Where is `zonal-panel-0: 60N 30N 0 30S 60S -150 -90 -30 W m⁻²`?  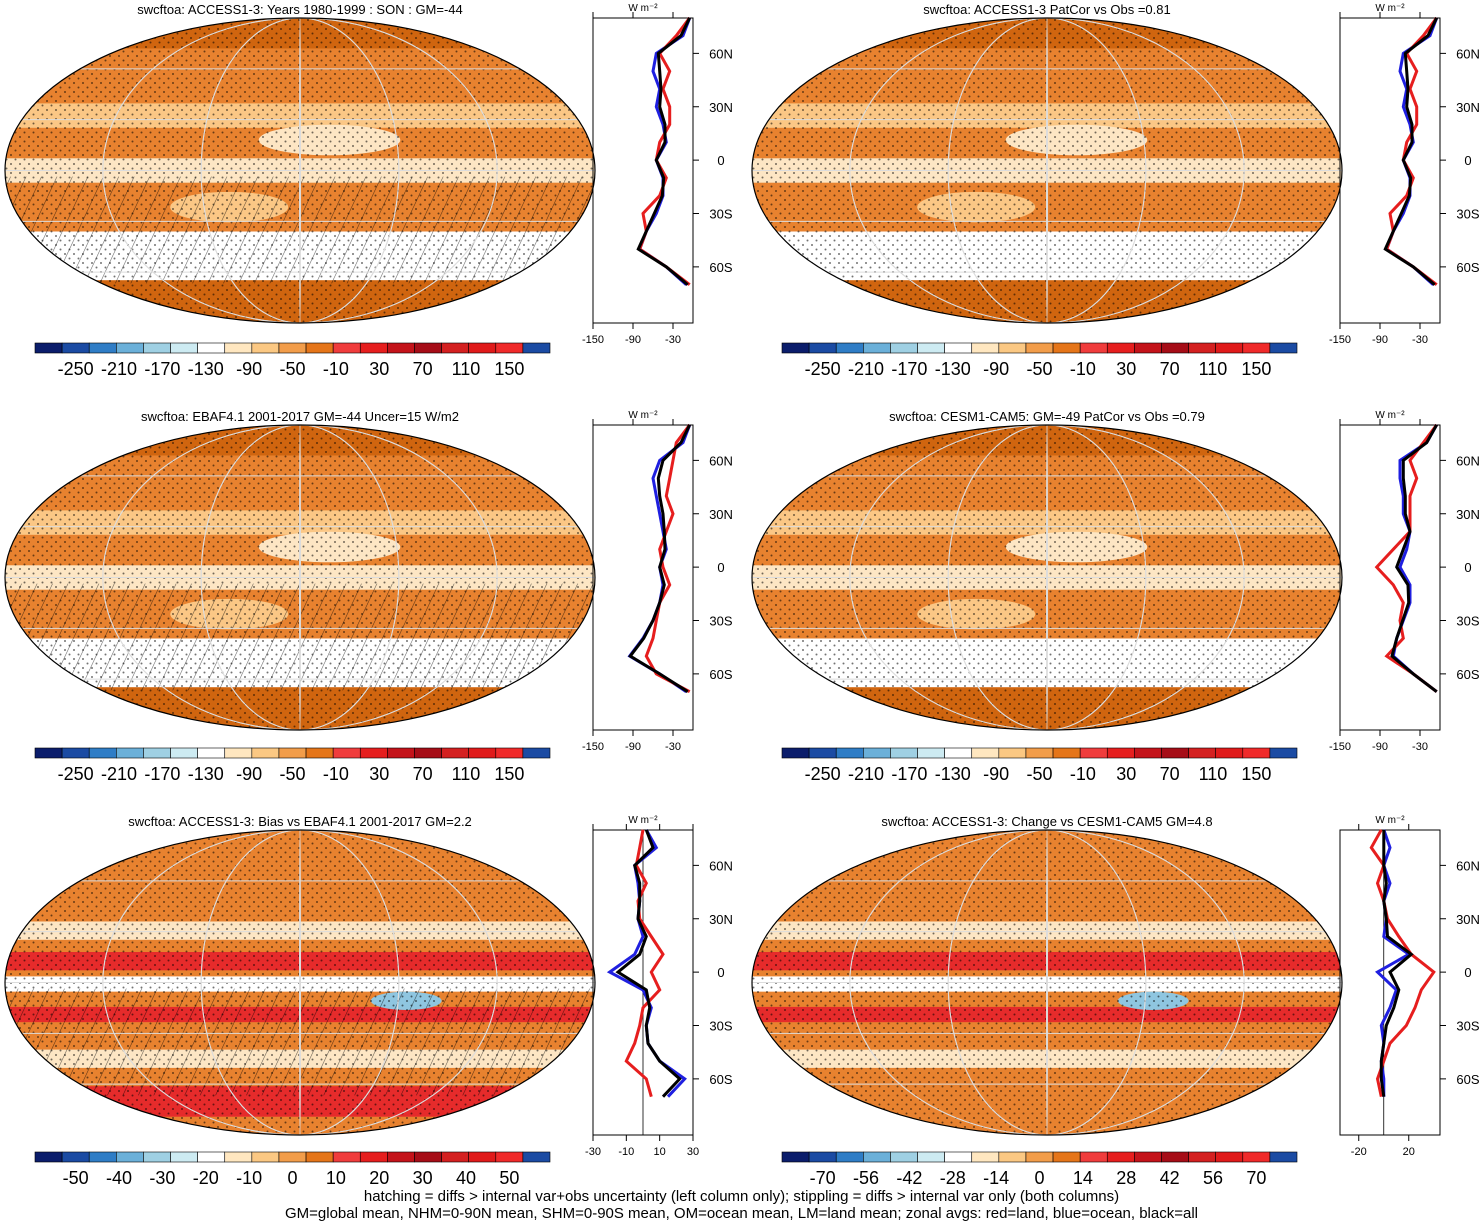 zonal-panel-0: 60N 30N 0 30S 60S -150 -90 -30 W m⁻² is located at coordinates (657, 174).